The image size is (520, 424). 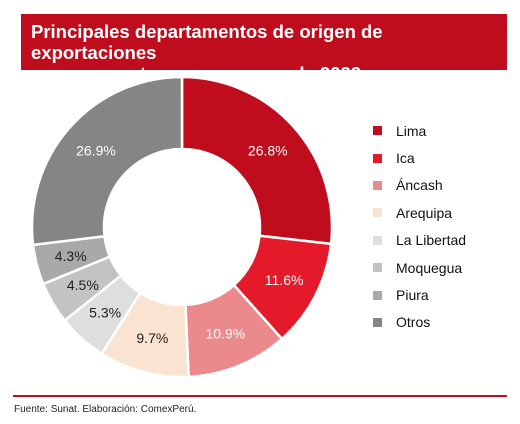 What do you see at coordinates (83, 285) in the screenshot?
I see `data-label-moquegua: 4.5%` at bounding box center [83, 285].